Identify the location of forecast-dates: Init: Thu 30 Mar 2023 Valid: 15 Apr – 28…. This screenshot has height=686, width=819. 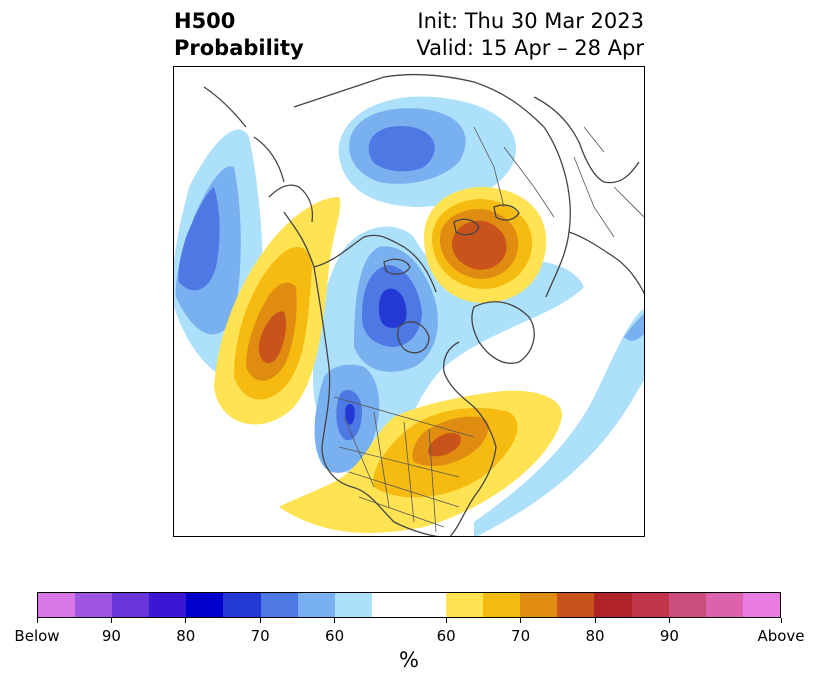
(530, 35).